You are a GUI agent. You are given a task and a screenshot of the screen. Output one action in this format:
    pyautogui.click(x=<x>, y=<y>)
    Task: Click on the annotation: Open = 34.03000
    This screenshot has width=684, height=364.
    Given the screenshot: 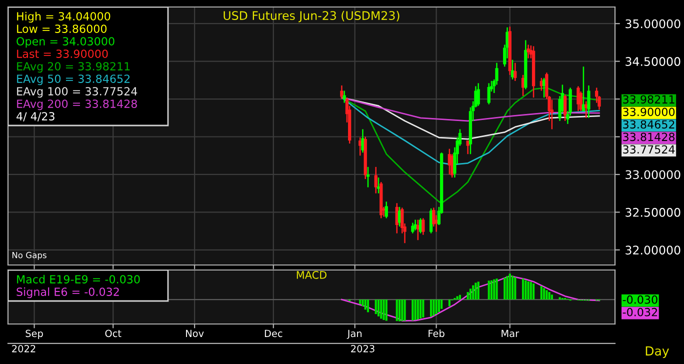 What is the action you would take?
    pyautogui.click(x=65, y=42)
    